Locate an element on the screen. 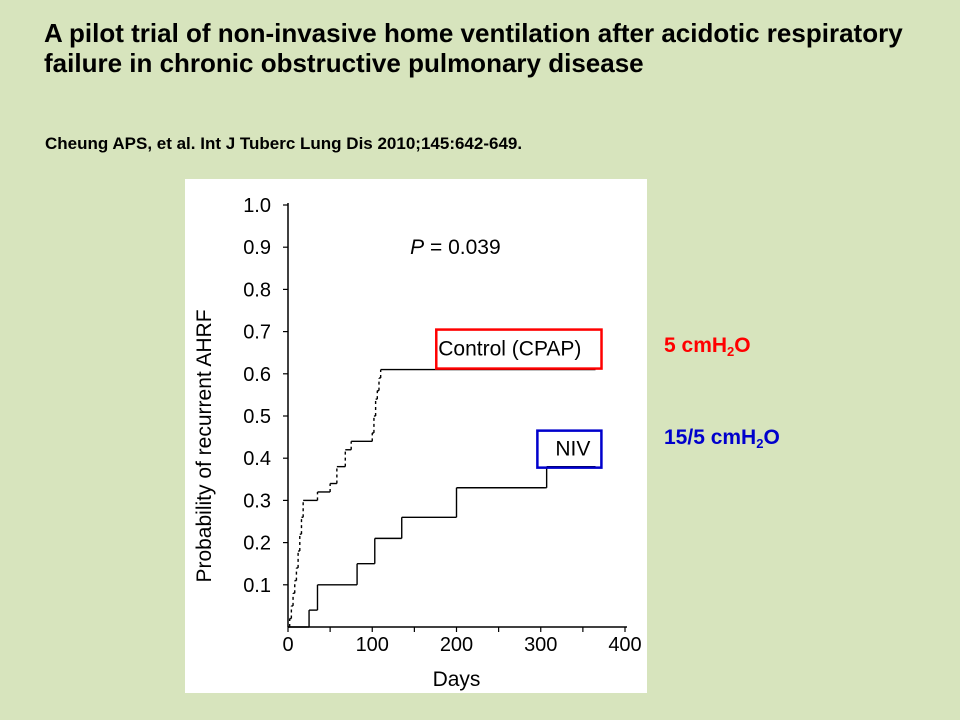 The image size is (960, 720). niv-pressure-prefix: 15/5 cmH is located at coordinates (710, 437).